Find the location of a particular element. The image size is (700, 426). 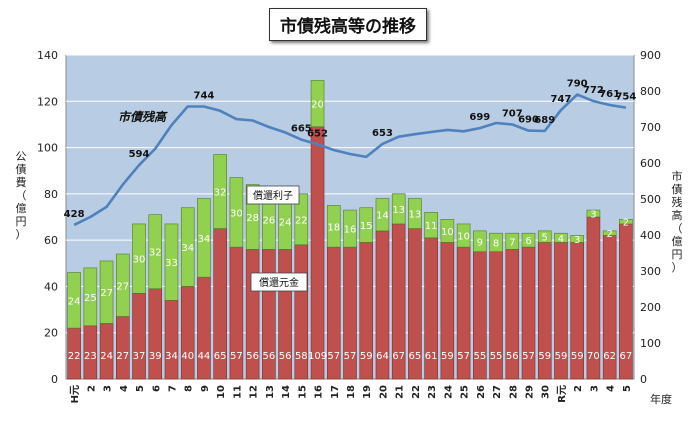

interest-value-label: 30 is located at coordinates (236, 213).